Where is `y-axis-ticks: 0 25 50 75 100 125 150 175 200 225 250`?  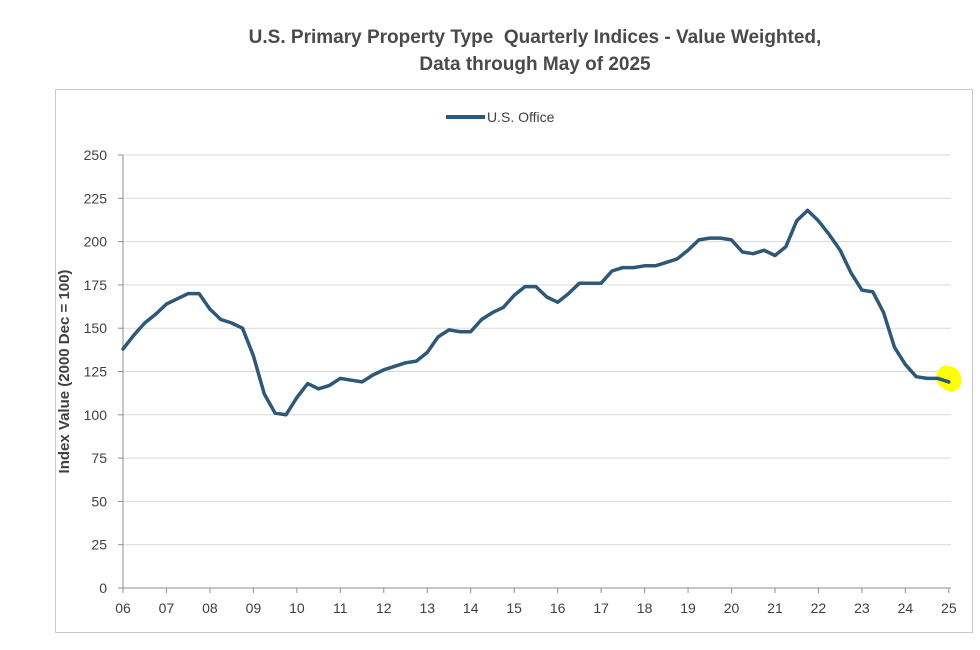
y-axis-ticks: 0 25 50 75 100 125 150 175 200 225 250 is located at coordinates (103, 371).